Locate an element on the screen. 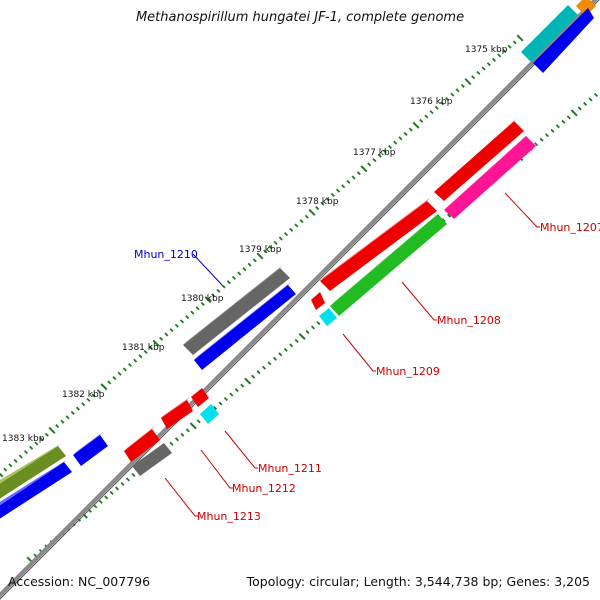 The height and width of the screenshot is (600, 600). accession-label: Accession: NC_007796 is located at coordinates (79, 581).